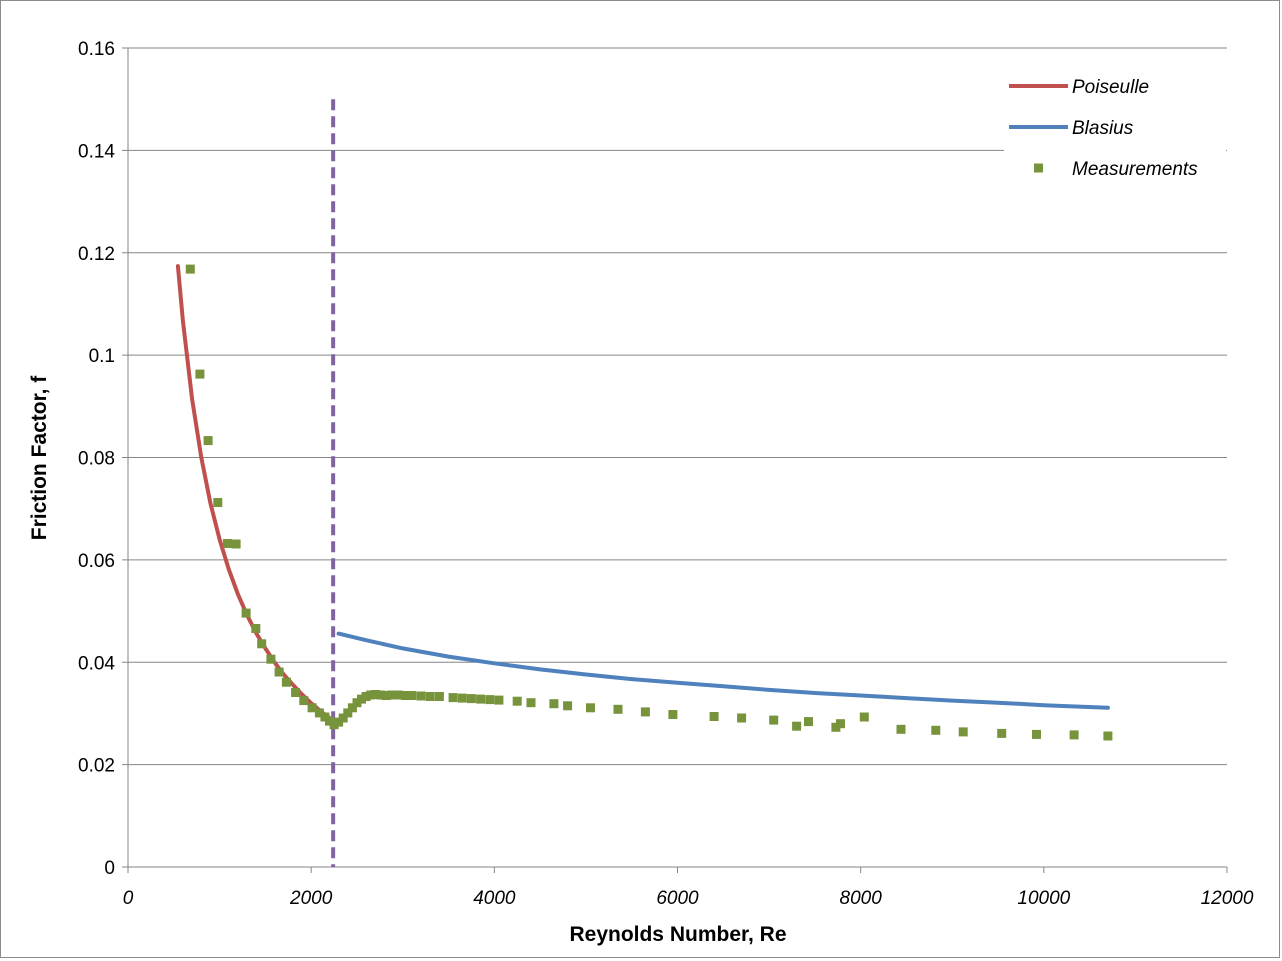 This screenshot has height=961, width=1282. Describe the element at coordinates (96, 663) in the screenshot. I see `y-tick-label: 0.04` at that location.